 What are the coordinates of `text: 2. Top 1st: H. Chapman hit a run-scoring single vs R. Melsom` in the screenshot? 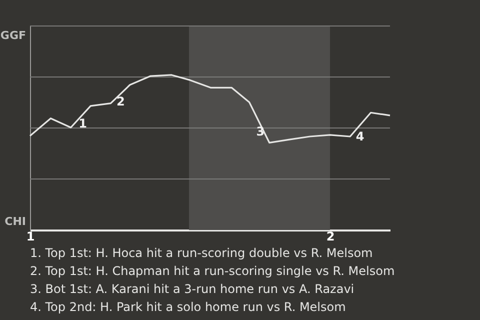 It's located at (212, 271).